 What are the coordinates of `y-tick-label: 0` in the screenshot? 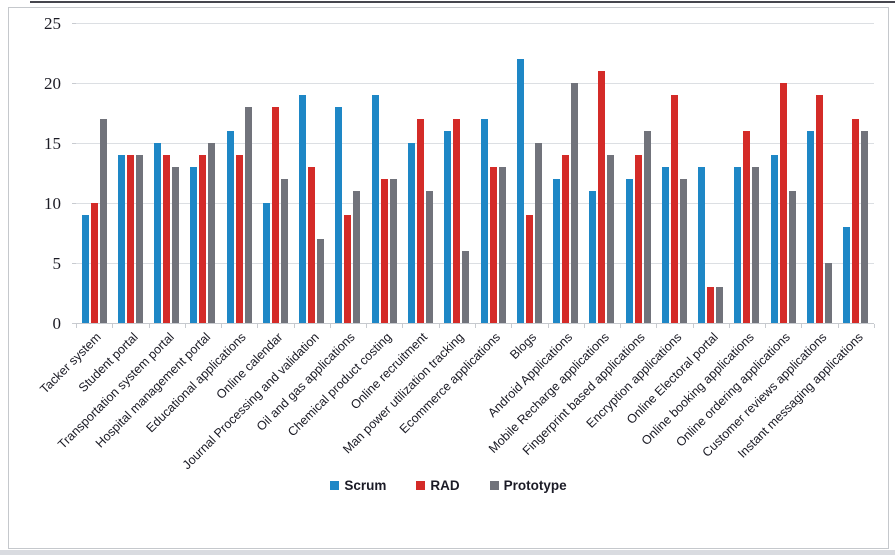 It's located at (57, 323).